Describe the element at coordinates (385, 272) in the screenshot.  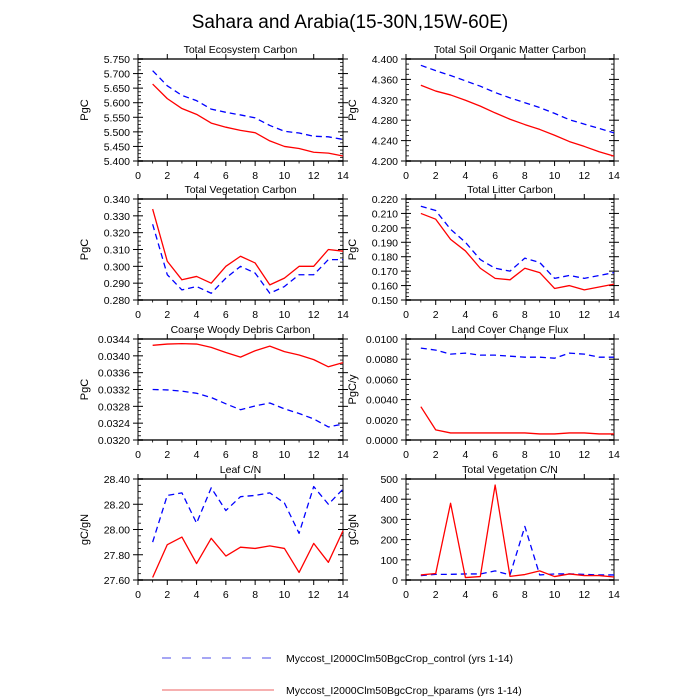
I see `y-tick-label: 0.170` at that location.